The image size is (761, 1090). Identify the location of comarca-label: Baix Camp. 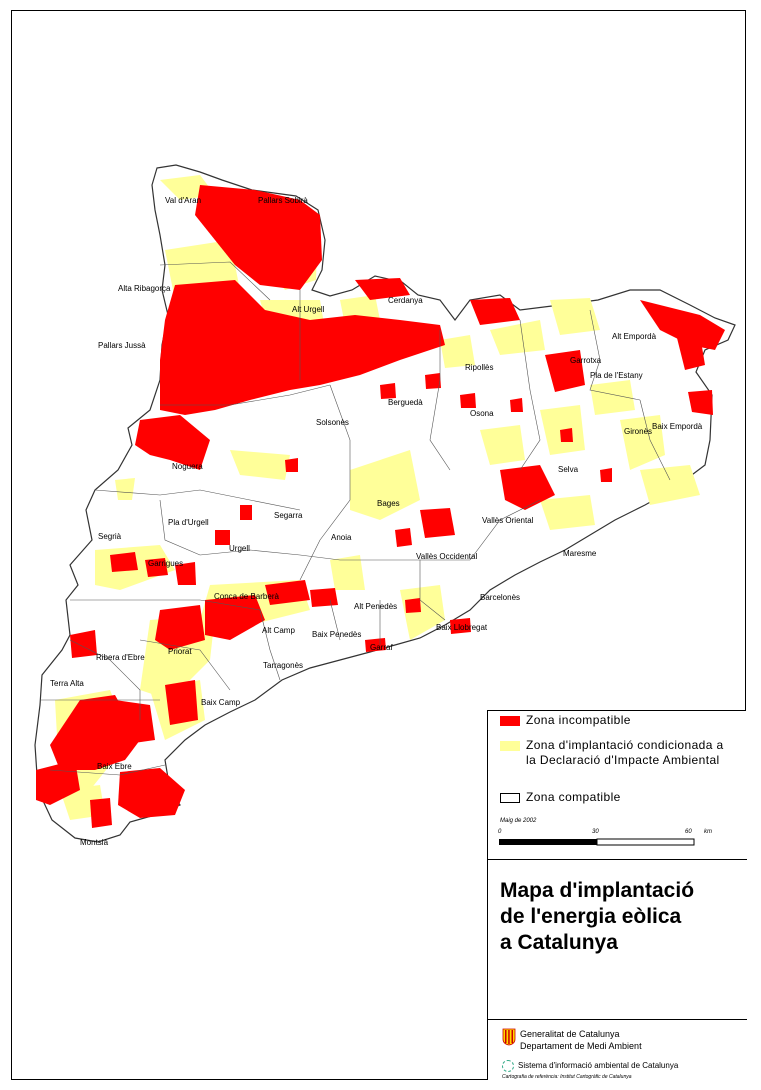
(221, 702).